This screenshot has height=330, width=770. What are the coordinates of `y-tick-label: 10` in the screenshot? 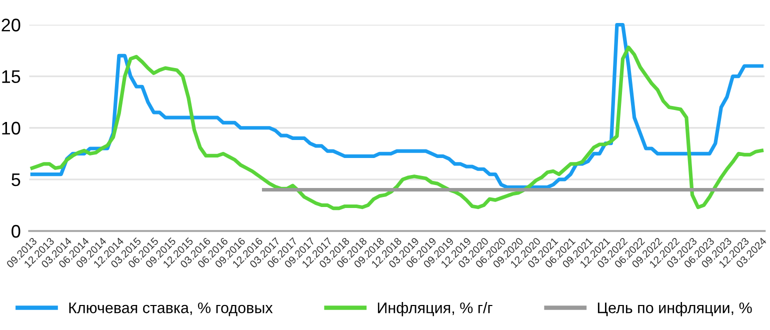 It's located at (11, 128).